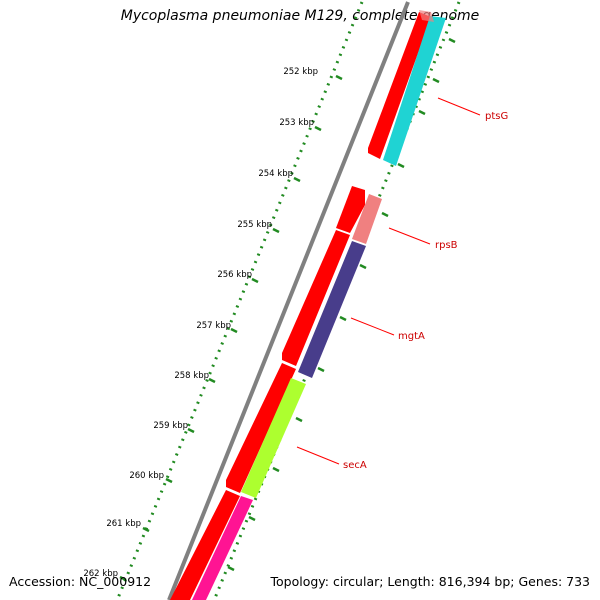 The image size is (600, 600). I want to click on gene-label-leader-rpsB, so click(409, 236).